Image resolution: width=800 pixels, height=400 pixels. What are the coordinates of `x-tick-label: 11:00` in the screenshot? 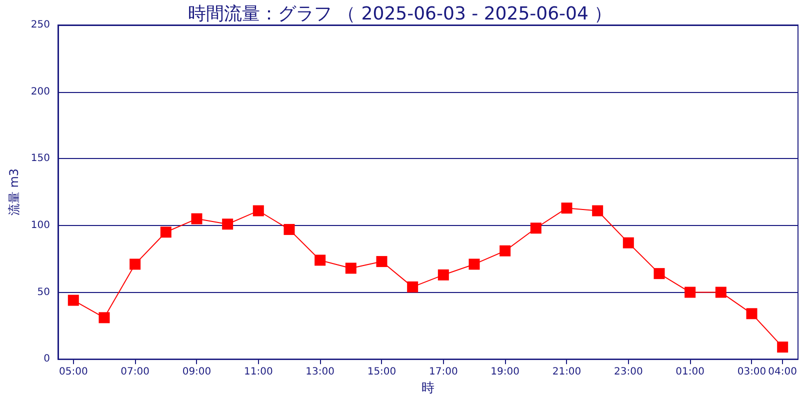 It's located at (258, 372).